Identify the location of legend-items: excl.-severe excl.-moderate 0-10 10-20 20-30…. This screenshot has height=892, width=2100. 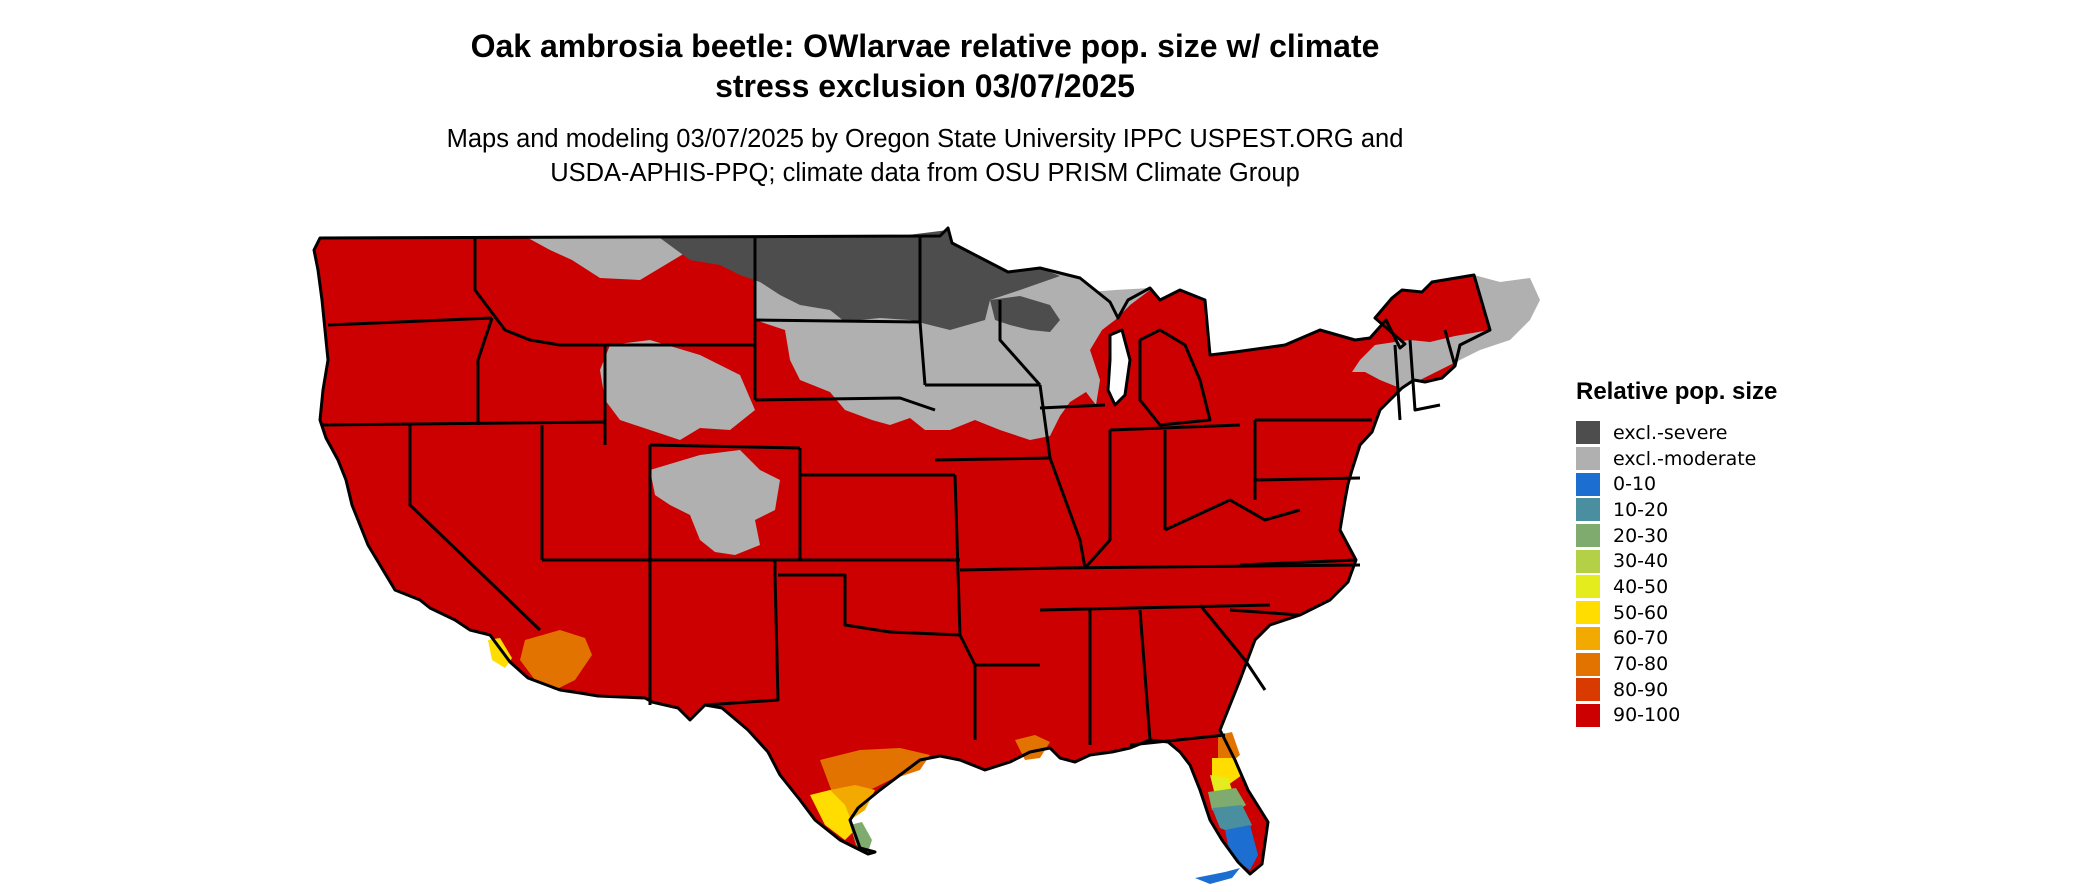
(1676, 574).